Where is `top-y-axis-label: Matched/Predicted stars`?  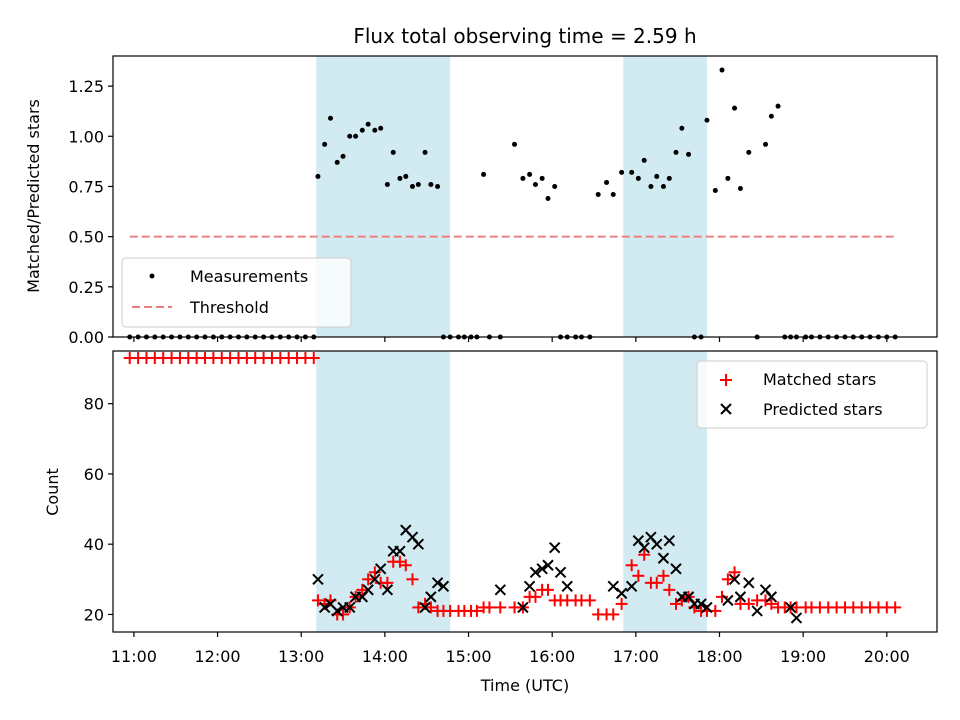 top-y-axis-label: Matched/Predicted stars is located at coordinates (33, 196).